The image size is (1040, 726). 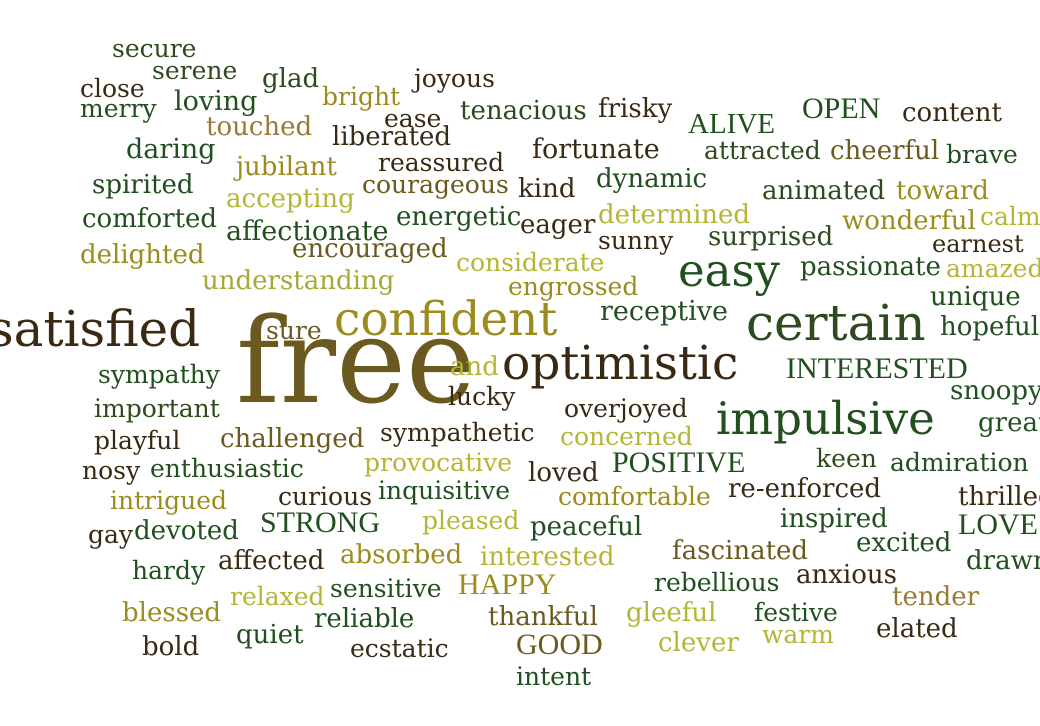 I want to click on word-encouraged: encouraged, so click(x=370, y=249).